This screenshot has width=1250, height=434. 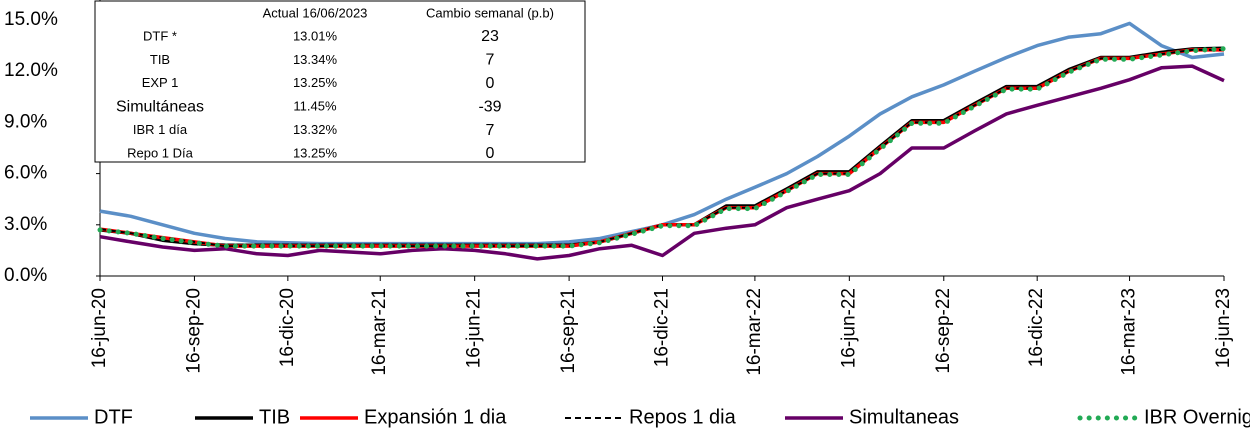 What do you see at coordinates (274, 417) in the screenshot?
I see `legend-label: TIB` at bounding box center [274, 417].